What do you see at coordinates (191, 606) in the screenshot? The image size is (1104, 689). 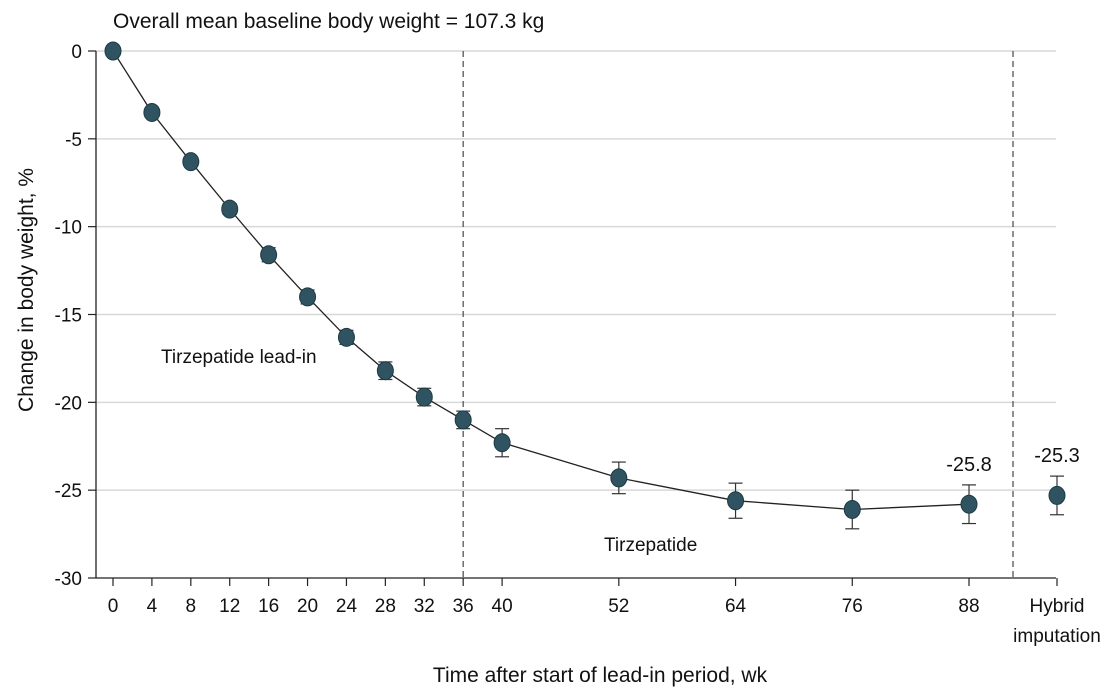 I see `x-tick-label-8: 8` at bounding box center [191, 606].